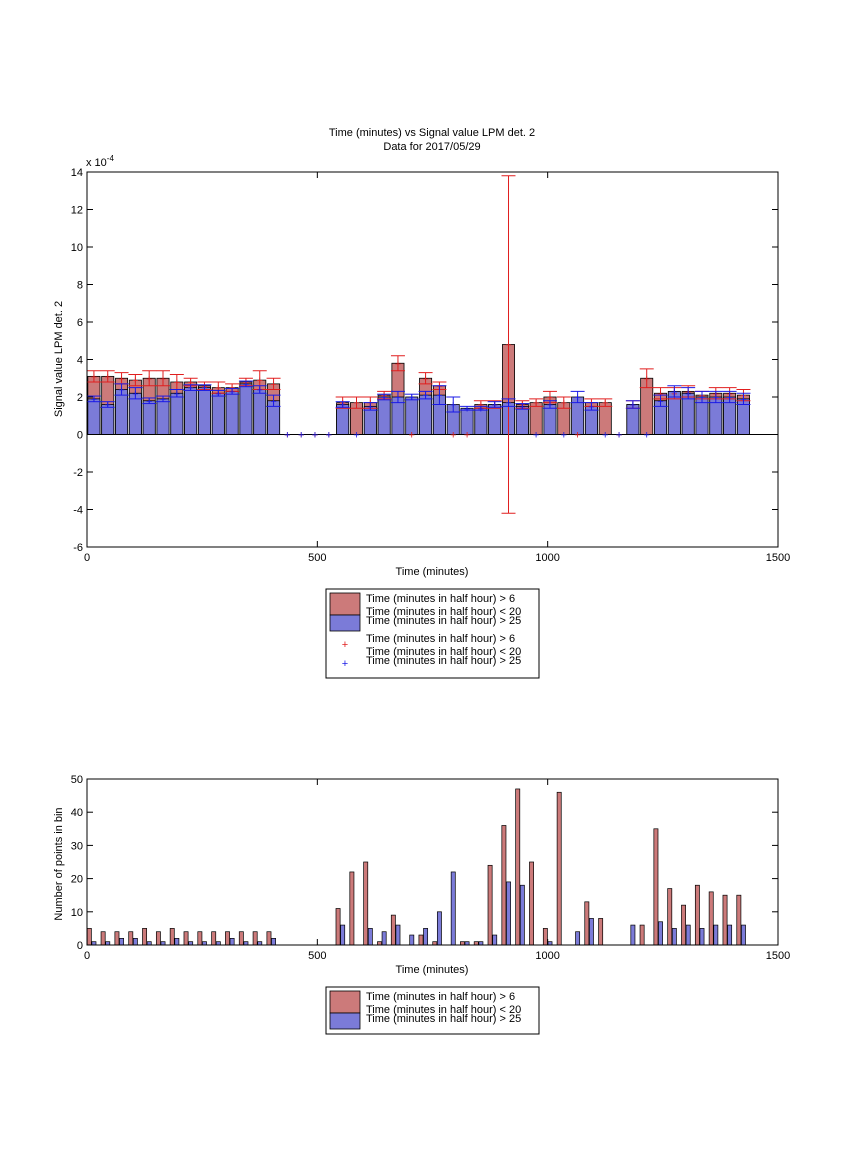  I want to click on y-tick-label: -4, so click(78, 511).